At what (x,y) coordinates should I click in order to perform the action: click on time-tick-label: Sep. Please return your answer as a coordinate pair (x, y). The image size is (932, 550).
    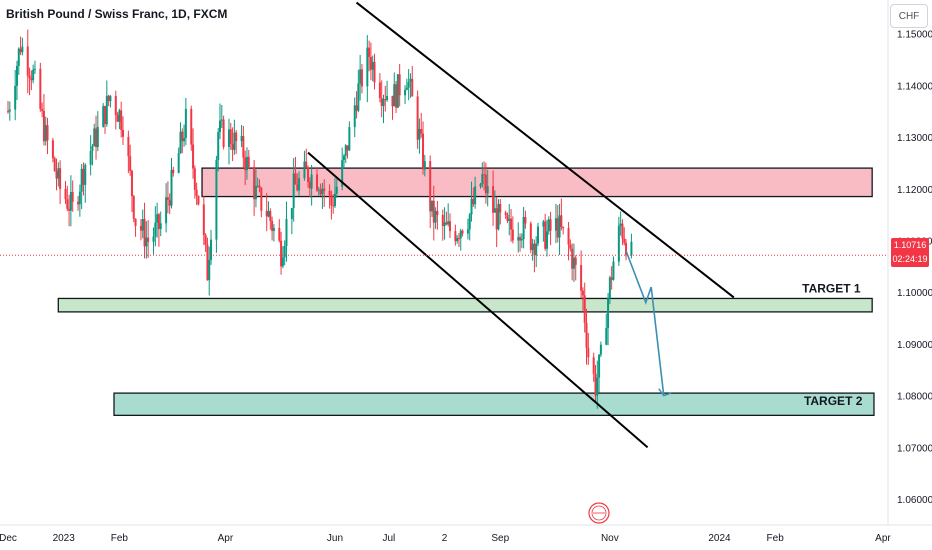
    Looking at the image, I should click on (500, 538).